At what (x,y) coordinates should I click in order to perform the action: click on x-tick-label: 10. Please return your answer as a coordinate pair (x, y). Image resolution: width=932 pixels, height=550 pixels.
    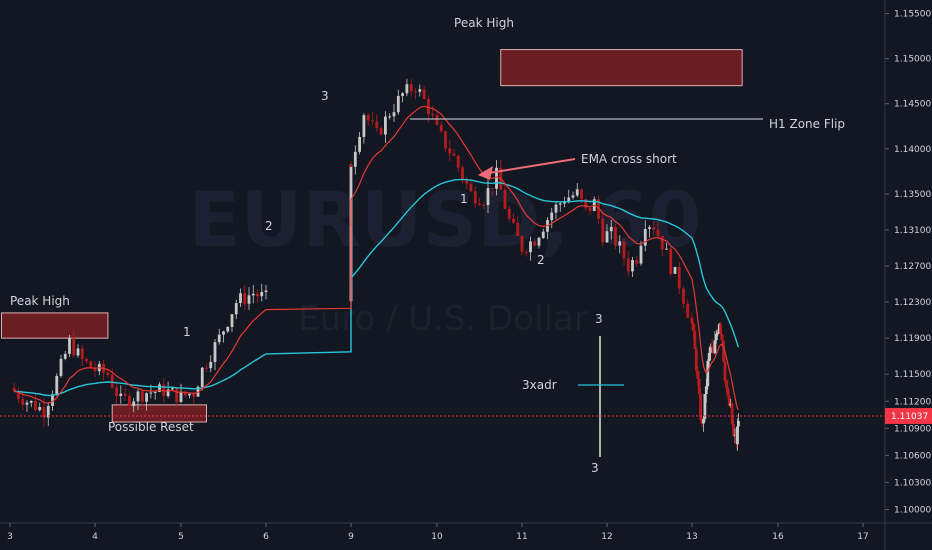
    Looking at the image, I should click on (437, 537).